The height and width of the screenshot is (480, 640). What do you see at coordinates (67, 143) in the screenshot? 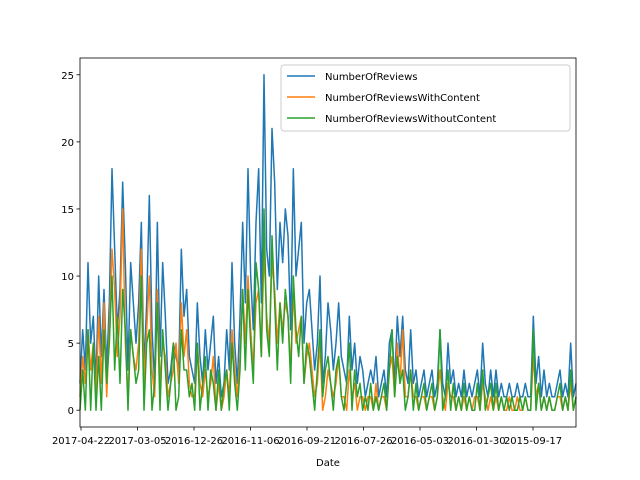
I see `y-tick-label-4: 20` at bounding box center [67, 143].